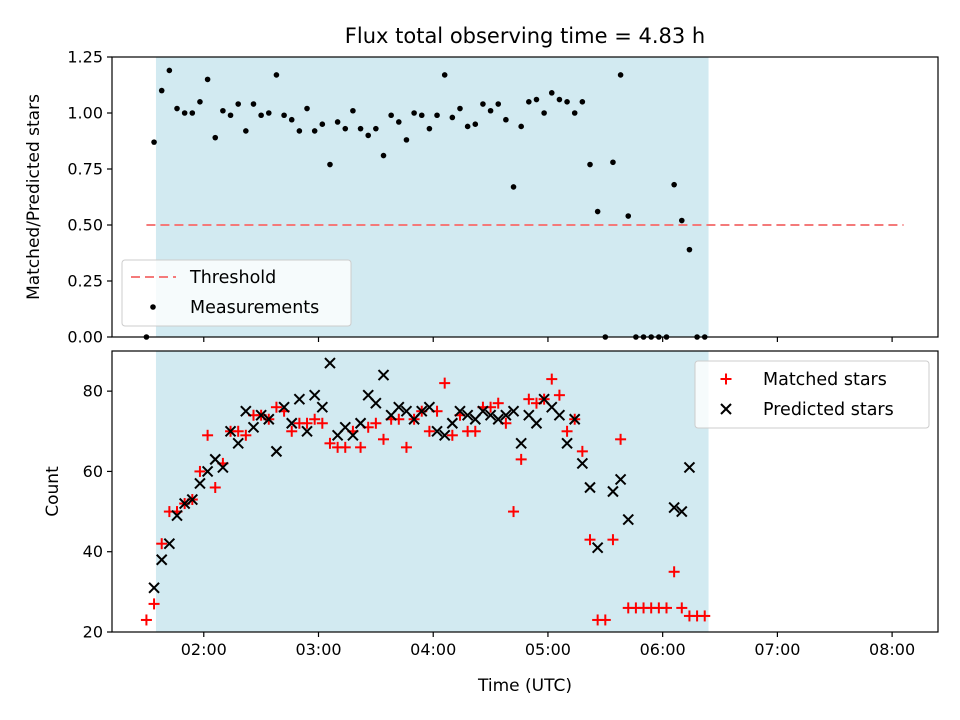 Image resolution: width=960 pixels, height=720 pixels. Describe the element at coordinates (93, 632) in the screenshot. I see `y-tick-label: 20` at that location.